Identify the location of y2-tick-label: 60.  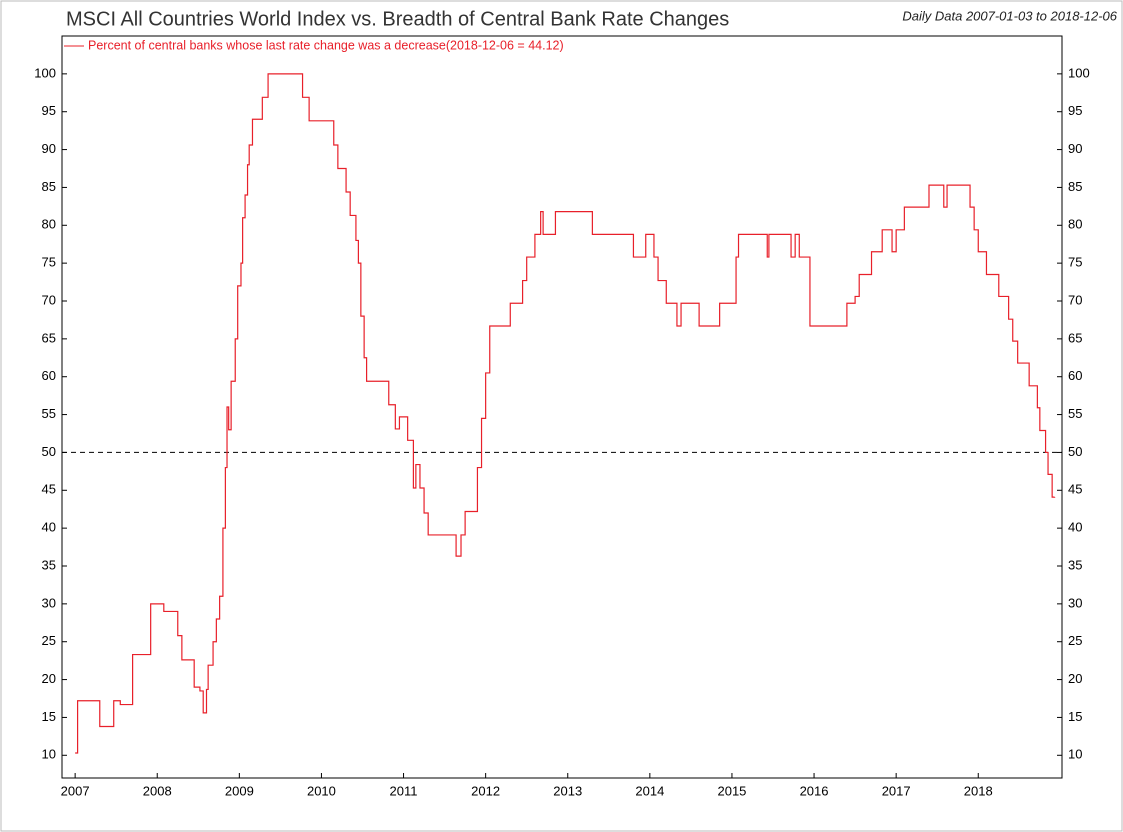
(1075, 375).